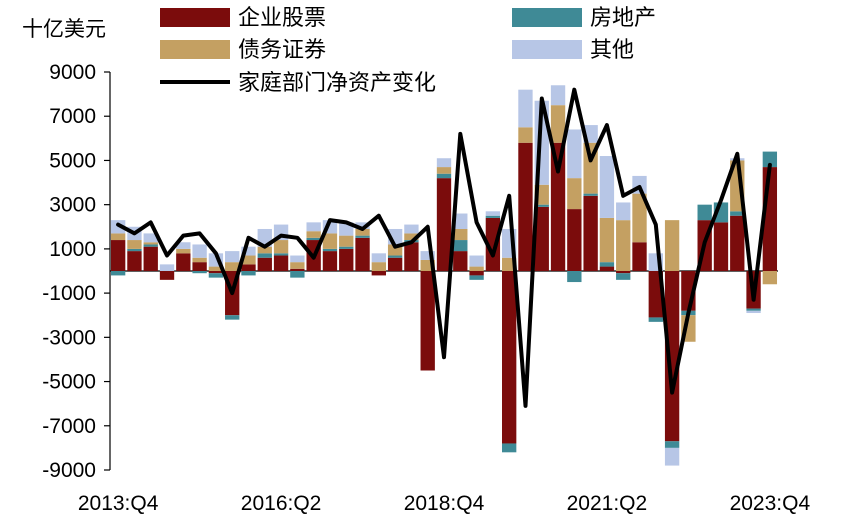 This screenshot has width=849, height=524. What do you see at coordinates (282, 18) in the screenshot?
I see `legend-label-corporate-equities: 企业股票` at bounding box center [282, 18].